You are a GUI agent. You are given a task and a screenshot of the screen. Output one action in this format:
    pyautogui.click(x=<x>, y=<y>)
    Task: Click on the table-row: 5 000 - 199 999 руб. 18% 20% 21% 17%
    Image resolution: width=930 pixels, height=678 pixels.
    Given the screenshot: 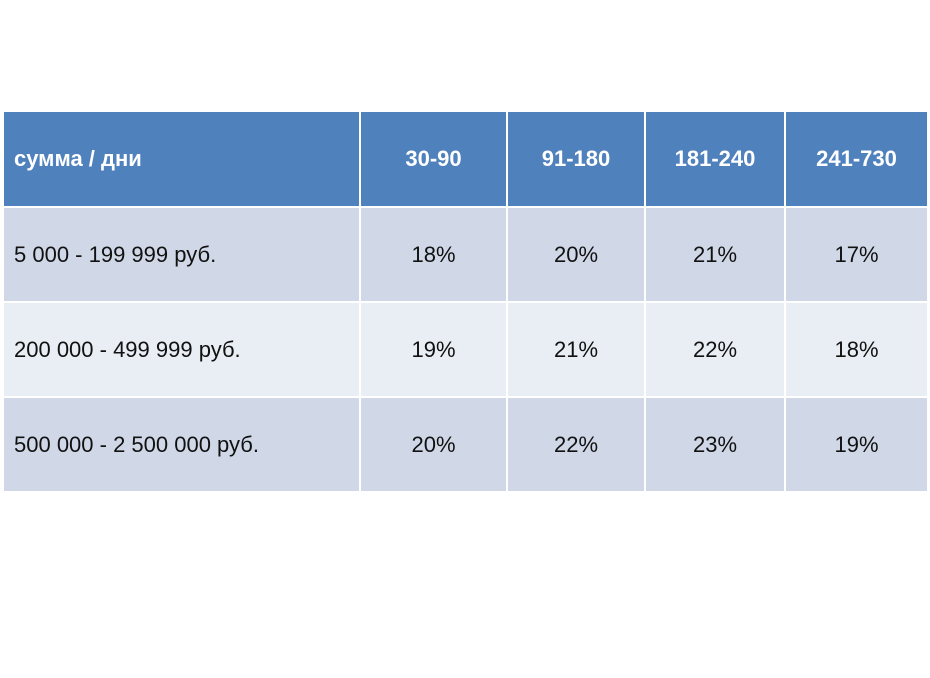 What is the action you would take?
    pyautogui.click(x=465, y=254)
    